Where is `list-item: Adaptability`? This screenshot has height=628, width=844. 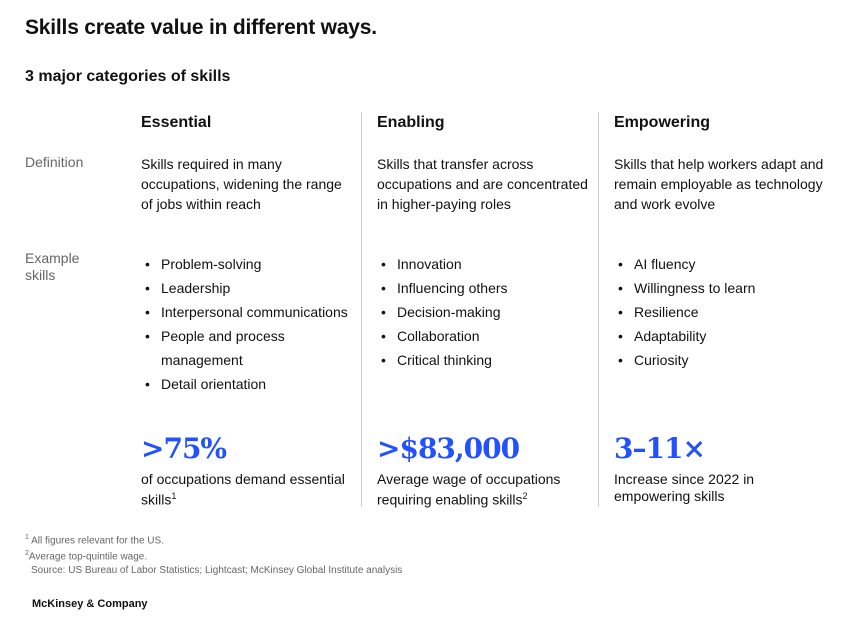
list-item: Adaptability is located at coordinates (726, 336).